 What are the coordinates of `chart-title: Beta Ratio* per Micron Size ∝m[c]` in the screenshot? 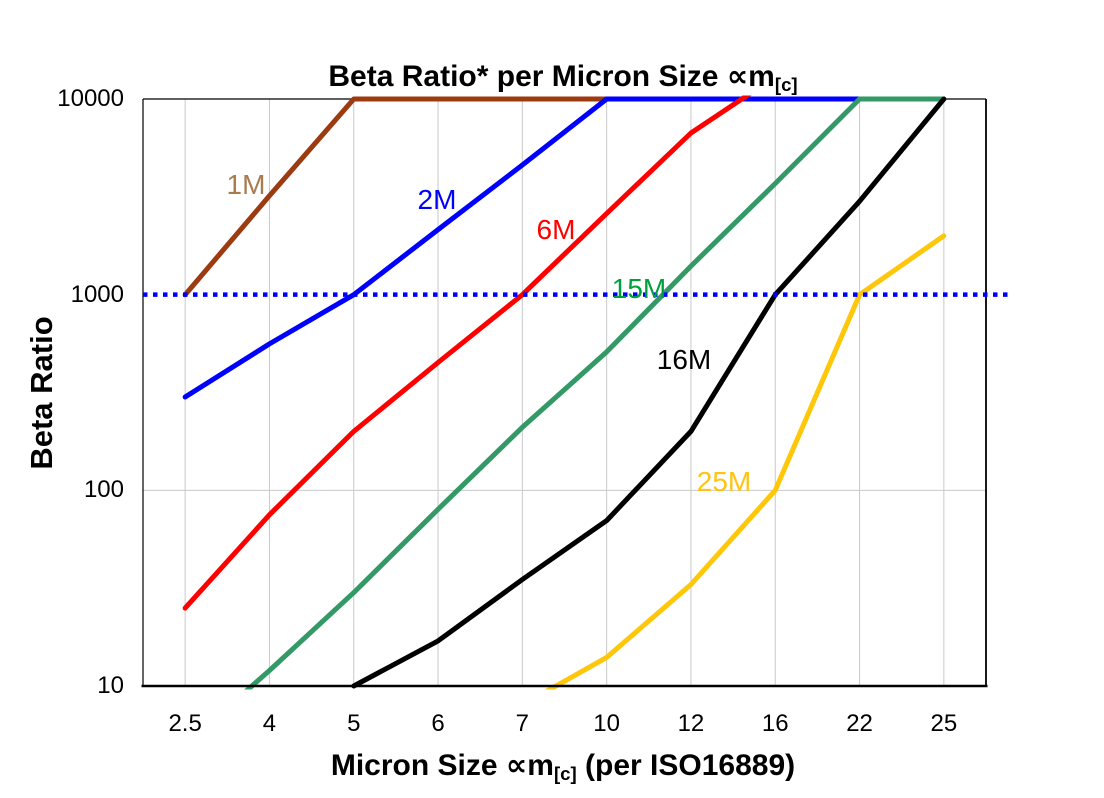 It's located at (562, 77).